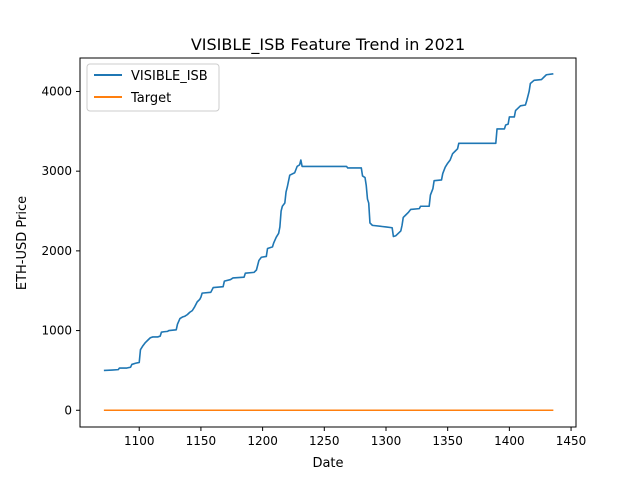 The height and width of the screenshot is (484, 640). I want to click on x-axis-label: Date, so click(327, 463).